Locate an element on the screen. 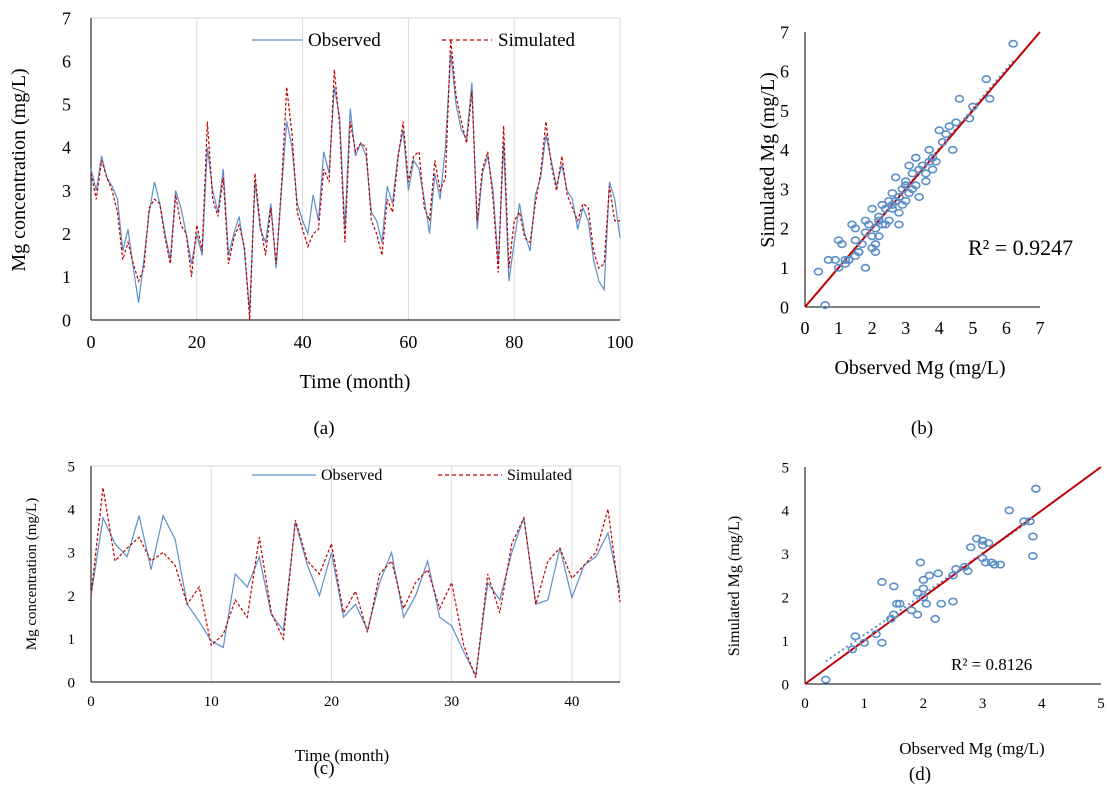  chart-c-ylabel: Mg concentration (mg/L) is located at coordinates (32, 574).